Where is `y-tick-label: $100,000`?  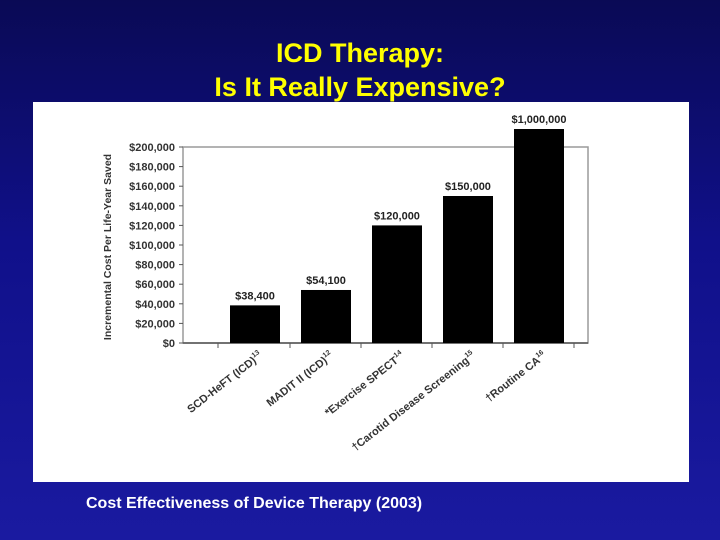
y-tick-label: $100,000 is located at coordinates (152, 246).